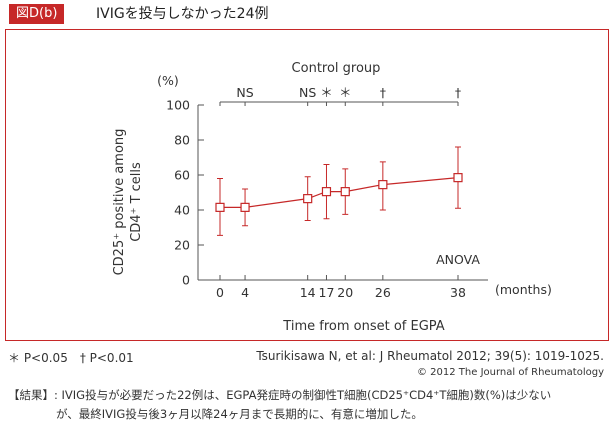 This screenshot has width=616, height=428. I want to click on x-tick-label-26: 26, so click(383, 292).